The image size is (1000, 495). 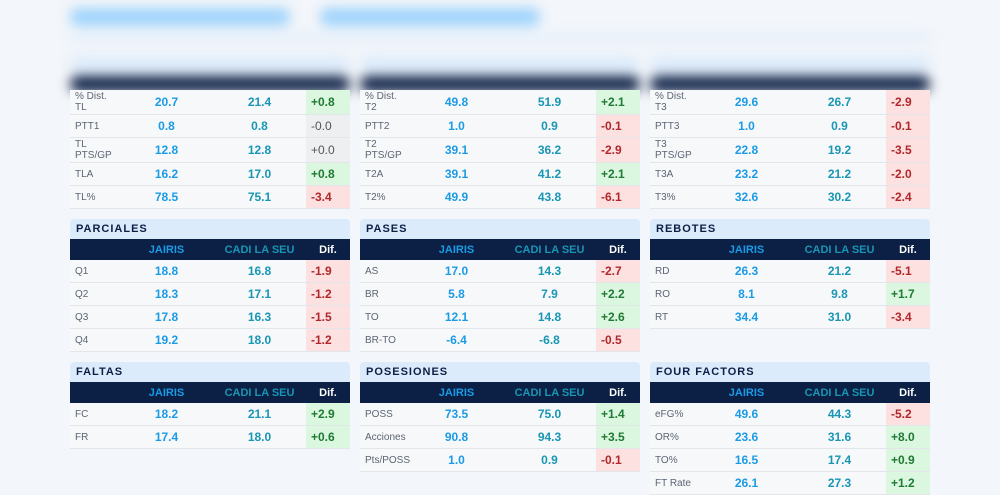 I want to click on team1-value: 34.4, so click(x=746, y=317).